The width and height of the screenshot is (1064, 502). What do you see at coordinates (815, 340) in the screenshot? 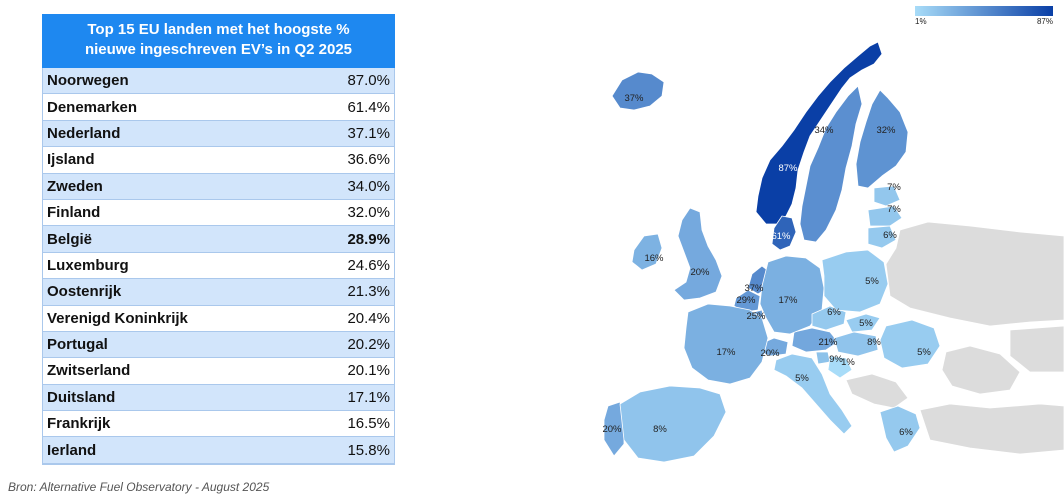
I see `country-austria` at bounding box center [815, 340].